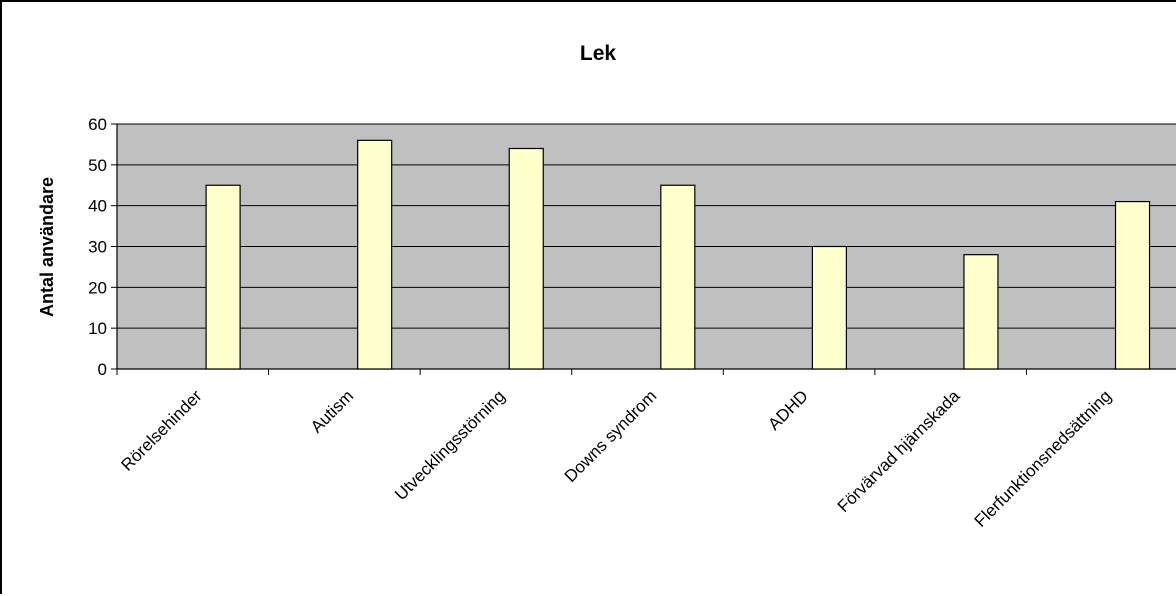 The height and width of the screenshot is (596, 1176). What do you see at coordinates (161, 430) in the screenshot?
I see `x-category-label: Rörelsehinder` at bounding box center [161, 430].